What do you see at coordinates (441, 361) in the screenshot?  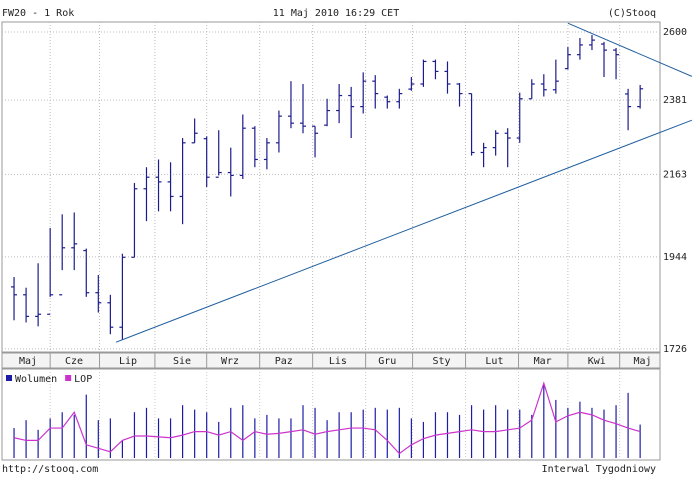 I see `x-tick-label: Sty` at bounding box center [441, 361].